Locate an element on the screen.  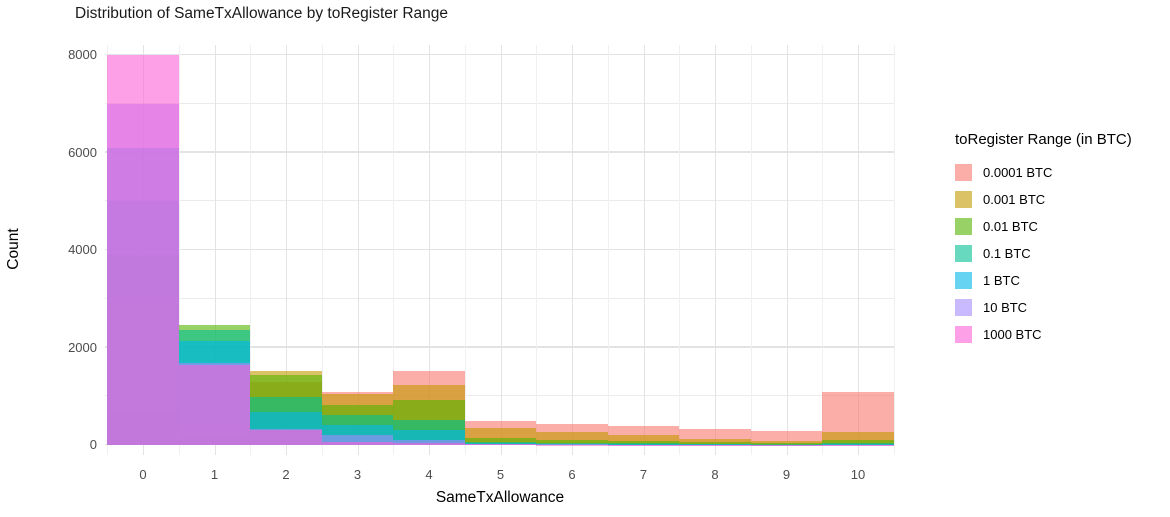
x-tick-label: 4 is located at coordinates (429, 474).